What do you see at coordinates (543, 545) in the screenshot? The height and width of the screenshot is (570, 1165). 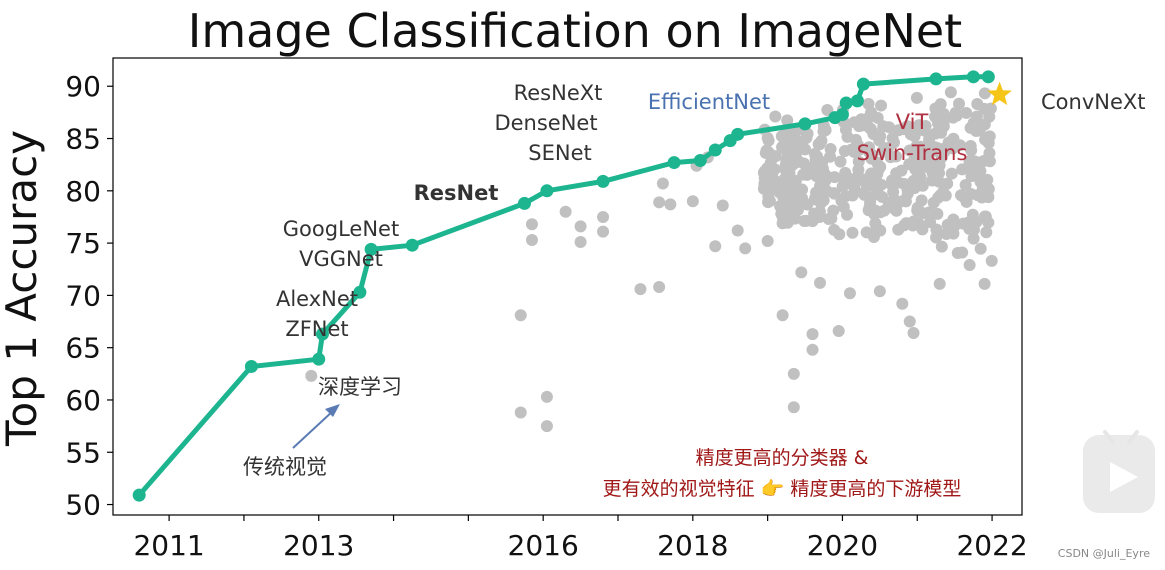 I see `x-tick-label: 2016` at bounding box center [543, 545].